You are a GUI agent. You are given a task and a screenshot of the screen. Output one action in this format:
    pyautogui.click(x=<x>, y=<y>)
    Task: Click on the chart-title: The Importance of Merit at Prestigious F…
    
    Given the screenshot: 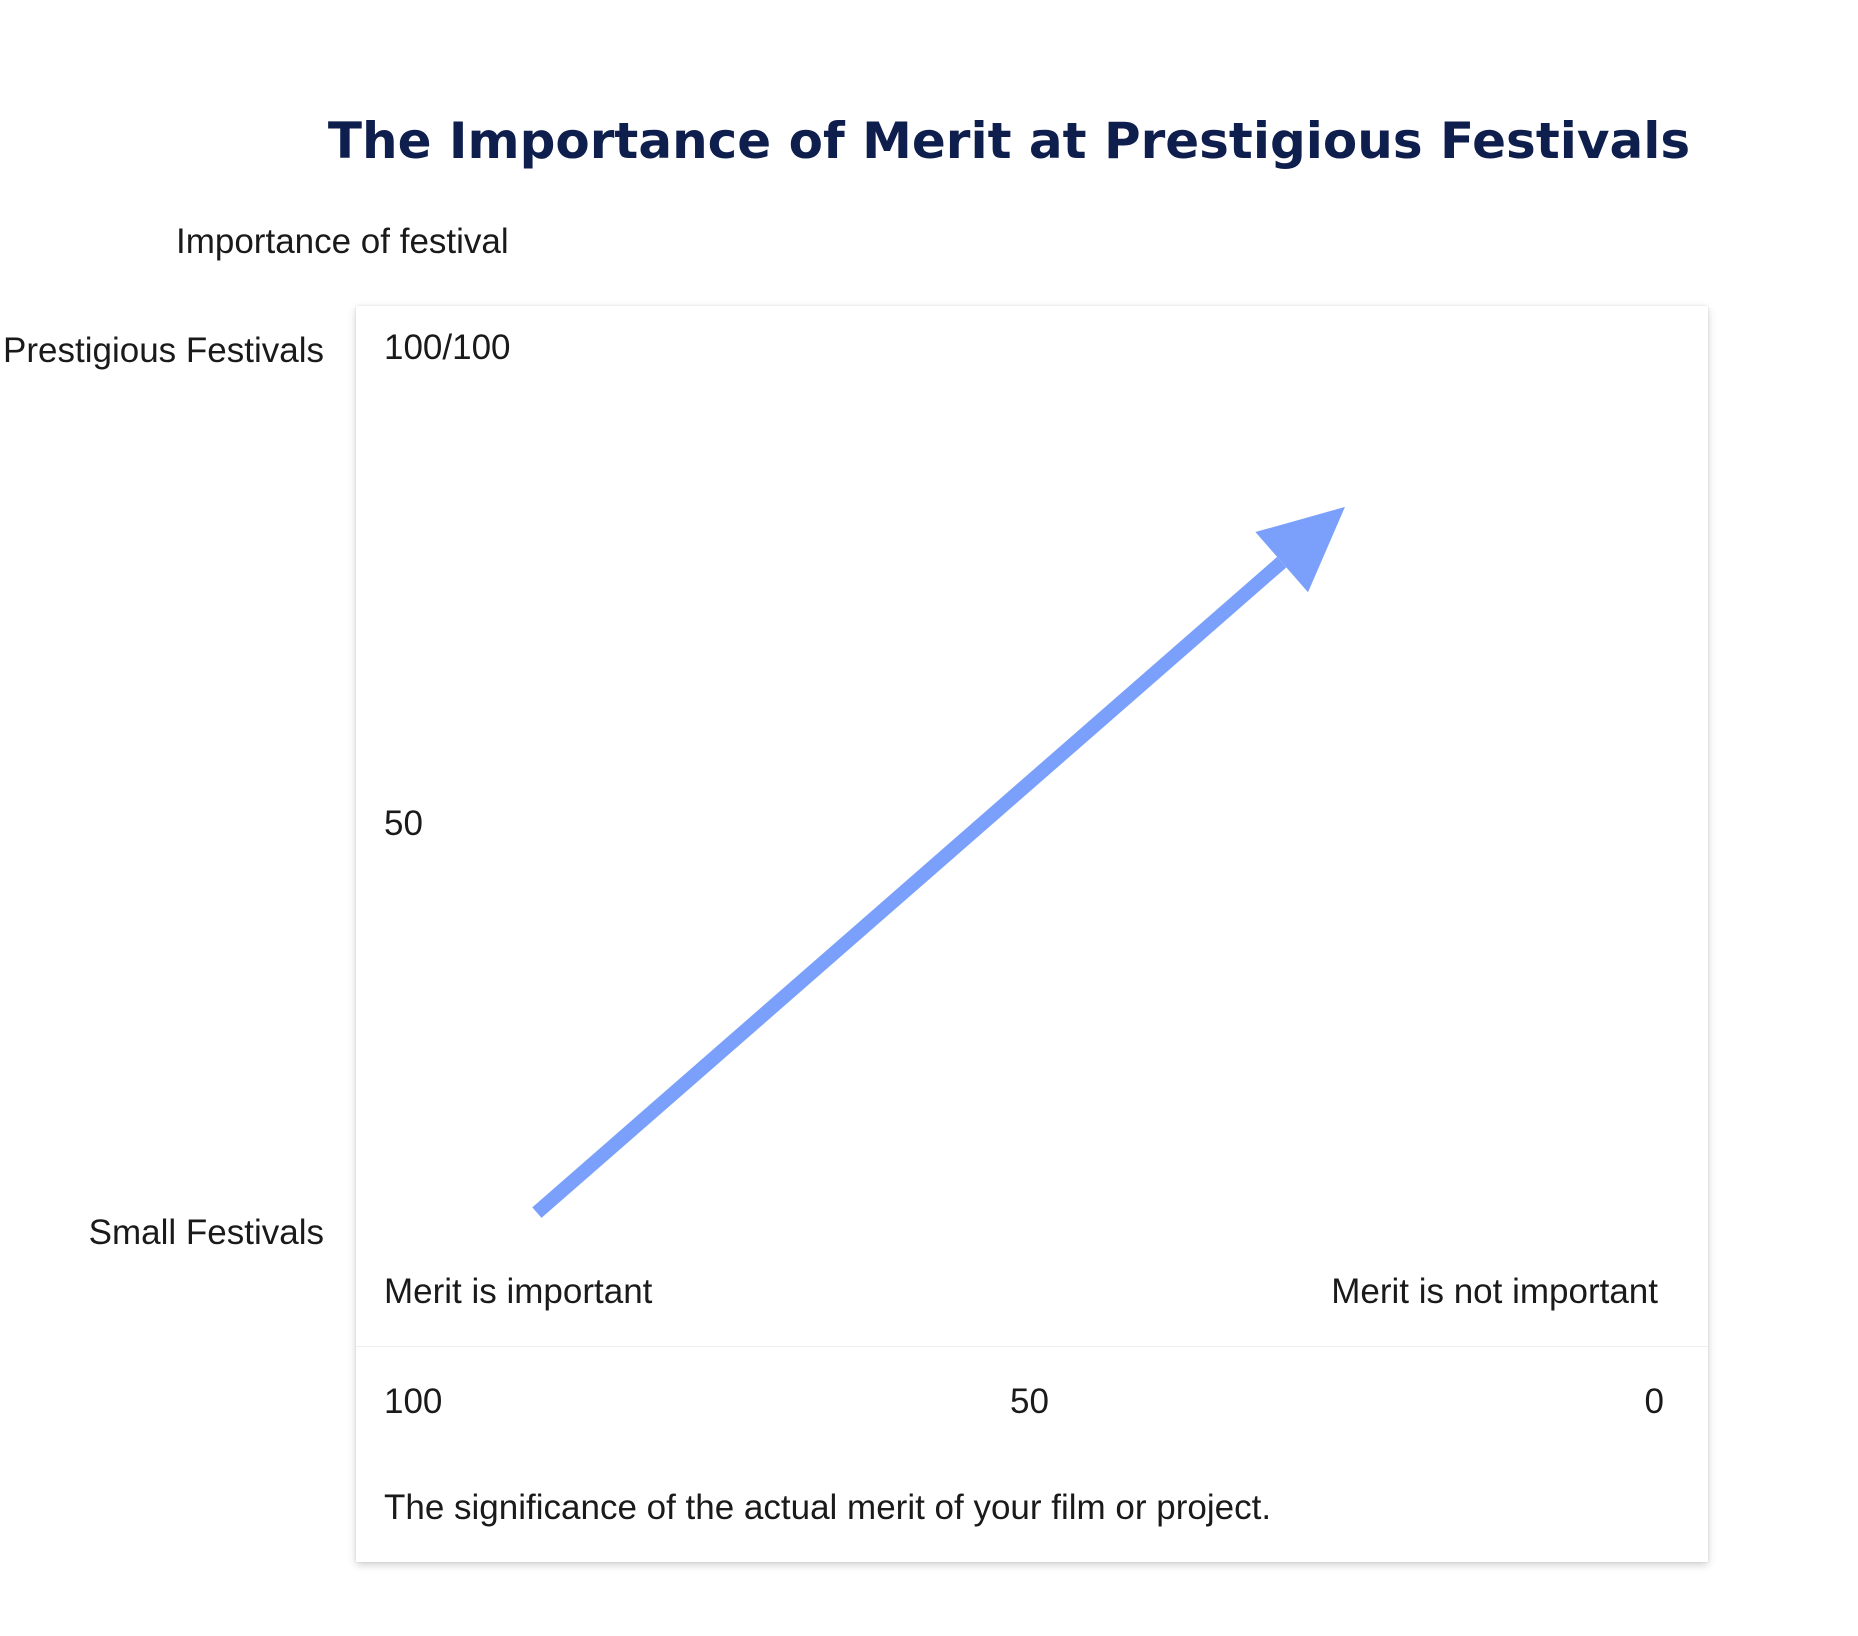 What is the action you would take?
    pyautogui.click(x=1009, y=141)
    